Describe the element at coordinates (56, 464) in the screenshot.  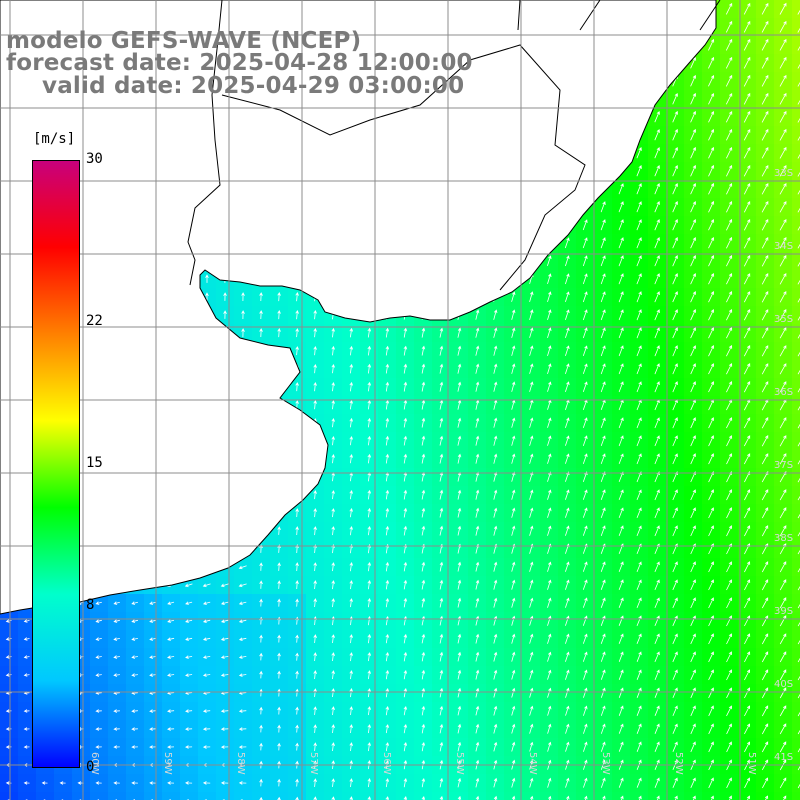
I see `colorbar` at that location.